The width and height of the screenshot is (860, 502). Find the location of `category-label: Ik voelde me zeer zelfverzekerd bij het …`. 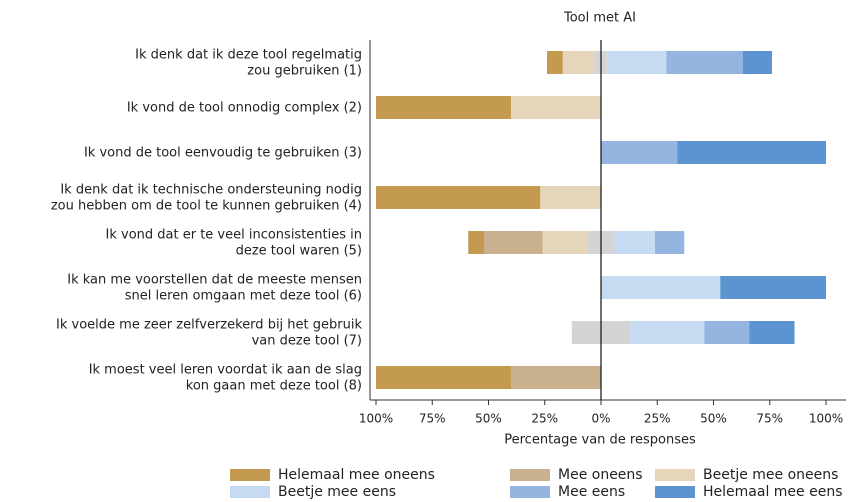

category-label: Ik voelde me zeer zelfverzekerd bij het … is located at coordinates (209, 332).